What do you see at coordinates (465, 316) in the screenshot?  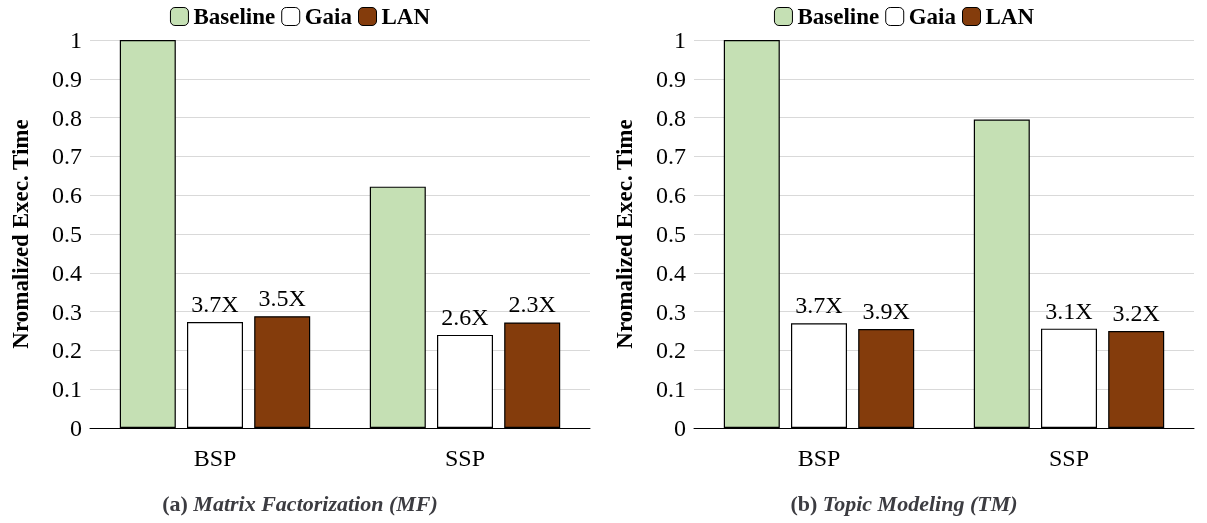 I see `annotation: 2.6X` at bounding box center [465, 316].